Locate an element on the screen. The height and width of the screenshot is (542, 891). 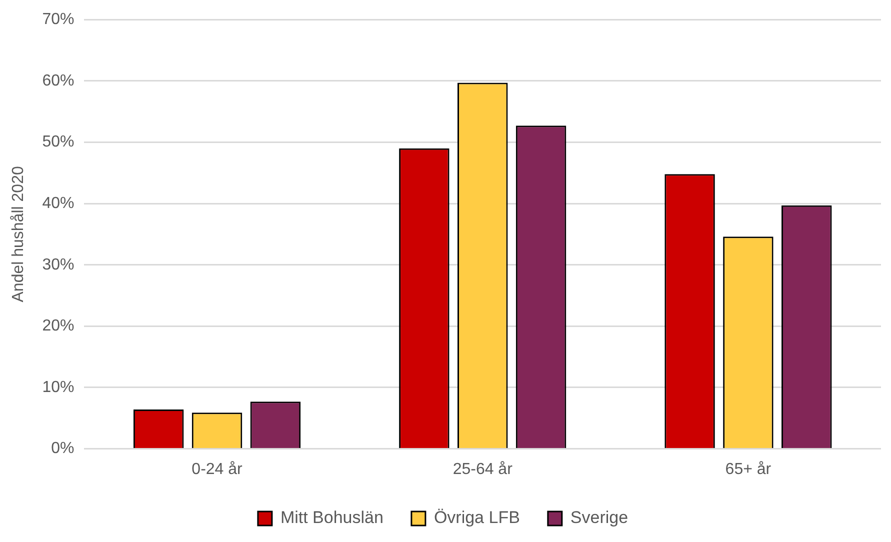
x-tick-label: 0-24 år is located at coordinates (218, 469).